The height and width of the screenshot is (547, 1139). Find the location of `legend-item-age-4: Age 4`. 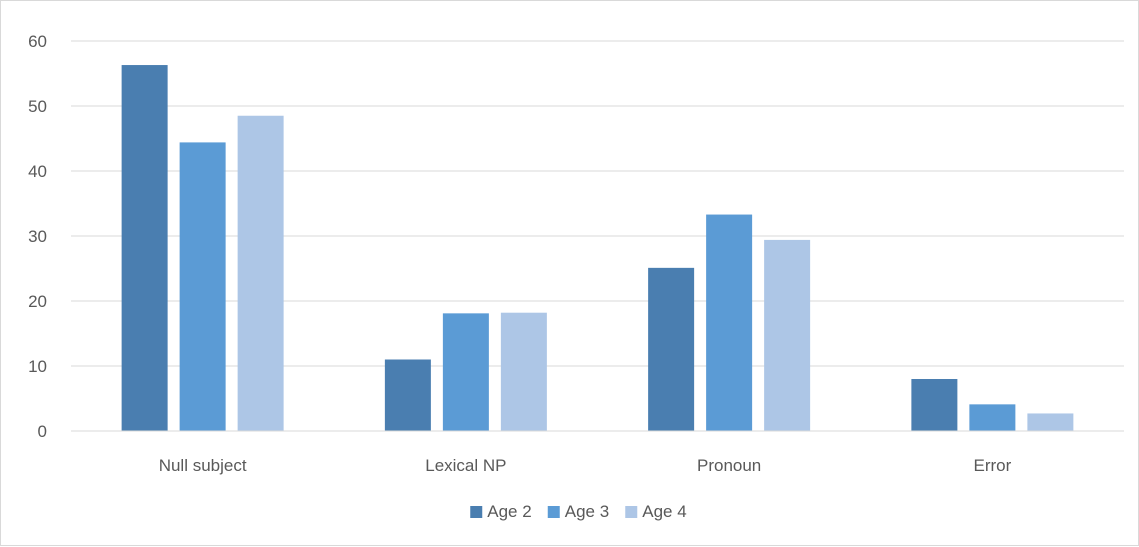

legend-item-age-4: Age 4 is located at coordinates (656, 511).